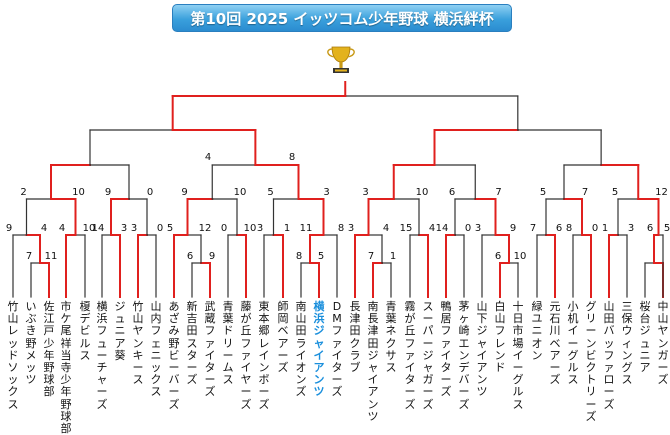 Image resolution: width=670 pixels, height=435 pixels. What do you see at coordinates (210, 349) in the screenshot?
I see `team-name: 武蔵ファイターズ` at bounding box center [210, 349].